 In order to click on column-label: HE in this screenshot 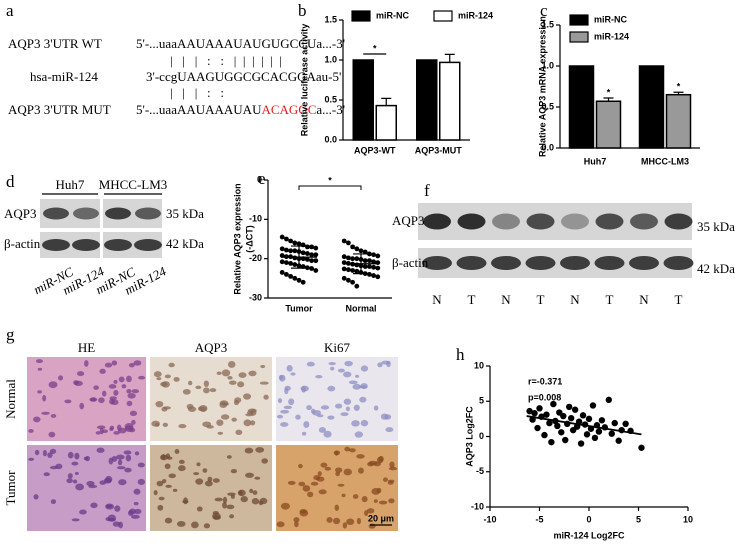, I will do `click(86, 347)`.